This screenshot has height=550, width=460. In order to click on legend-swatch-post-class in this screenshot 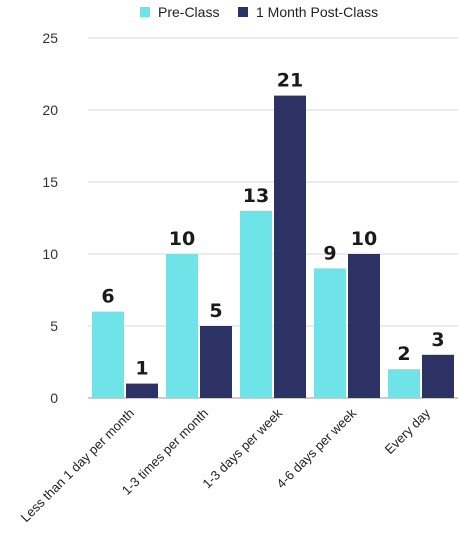, I will do `click(243, 12)`.